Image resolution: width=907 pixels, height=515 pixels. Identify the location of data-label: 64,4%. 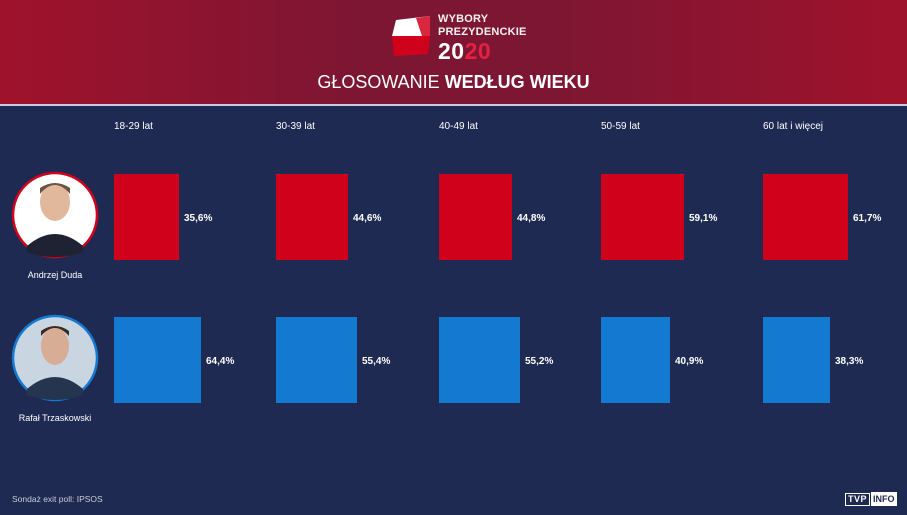
(220, 361).